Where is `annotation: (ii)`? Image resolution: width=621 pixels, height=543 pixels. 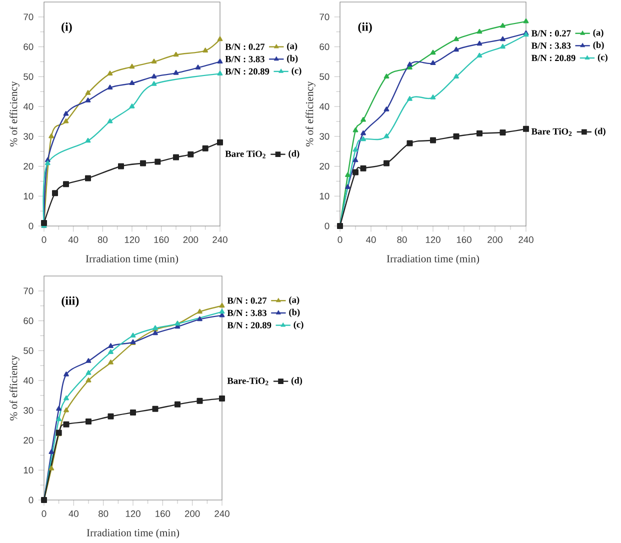
annotation: (ii) is located at coordinates (365, 28).